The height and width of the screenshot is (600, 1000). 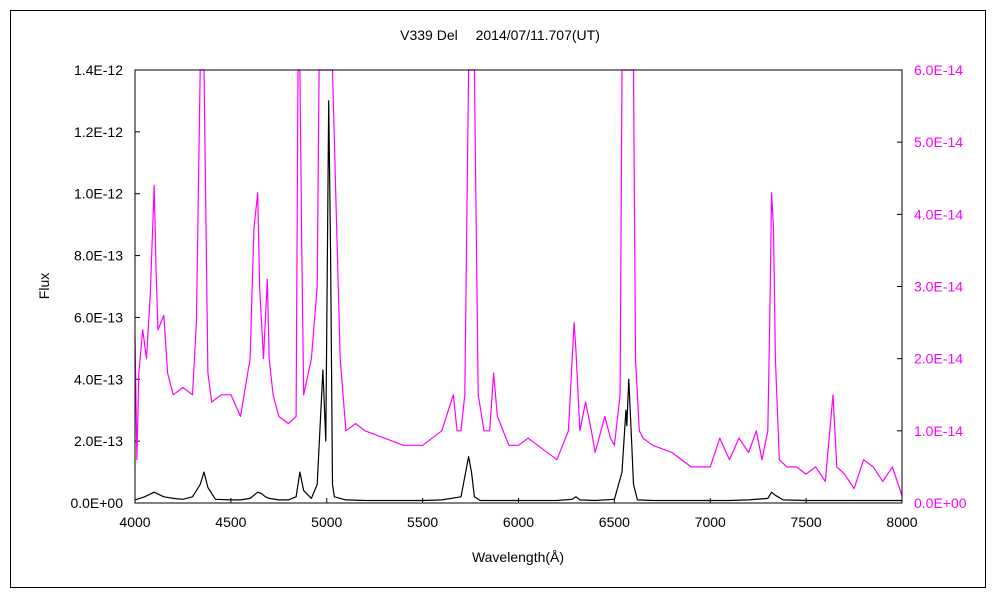 What do you see at coordinates (710, 522) in the screenshot?
I see `x-tick-label: 7000` at bounding box center [710, 522].